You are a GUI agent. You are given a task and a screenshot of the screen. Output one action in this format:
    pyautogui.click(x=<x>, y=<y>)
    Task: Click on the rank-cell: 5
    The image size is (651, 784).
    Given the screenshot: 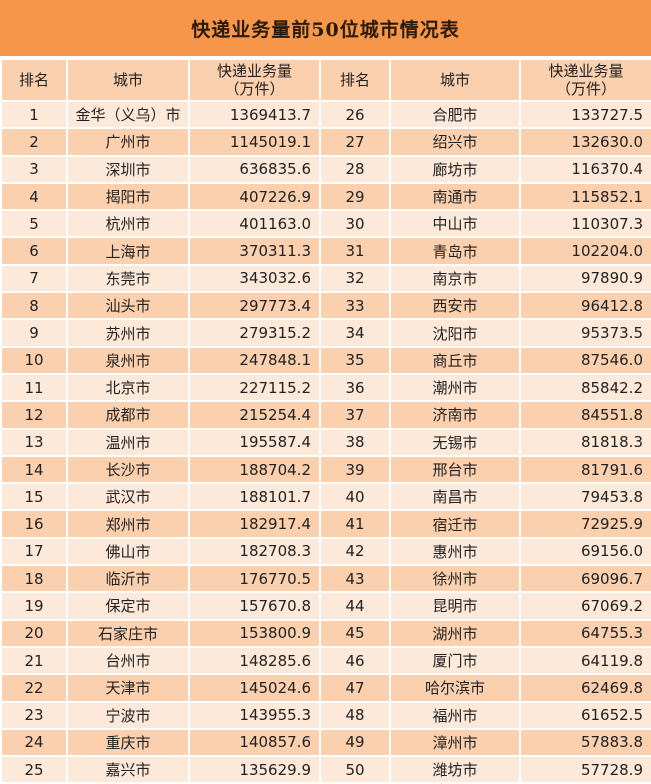 What is the action you would take?
    pyautogui.click(x=34, y=224)
    